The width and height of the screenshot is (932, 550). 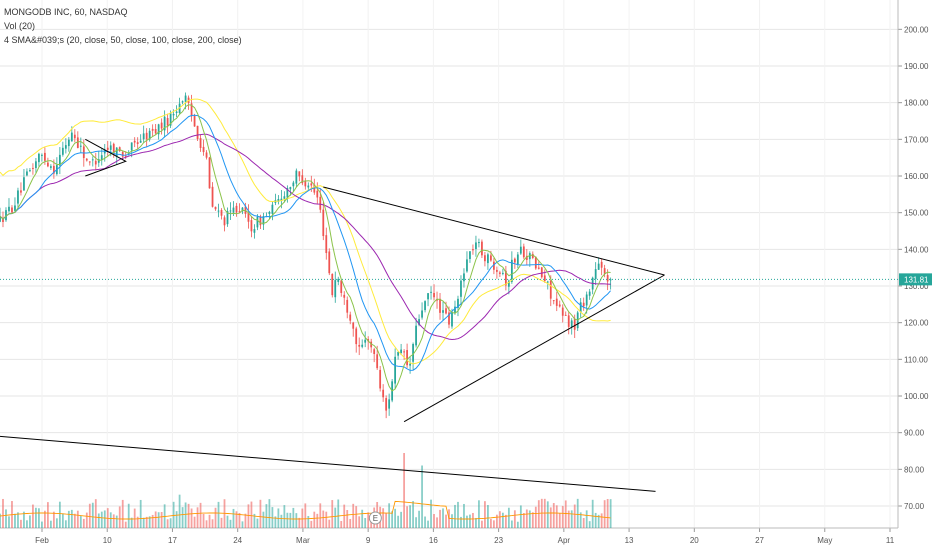 I want to click on last-price-label: 131.81, so click(x=916, y=279).